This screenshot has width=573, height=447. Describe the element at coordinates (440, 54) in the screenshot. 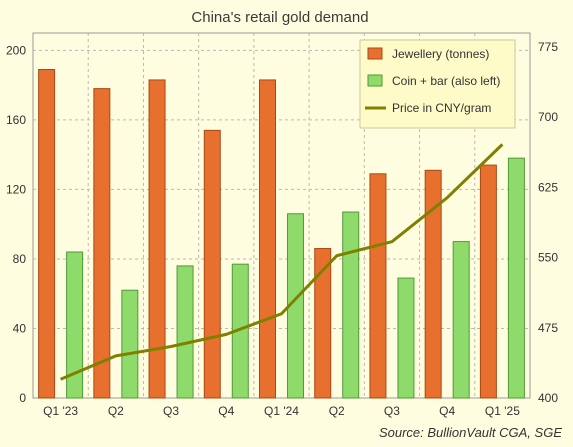

I see `legend-label: Jewellery (tonnes)` at that location.